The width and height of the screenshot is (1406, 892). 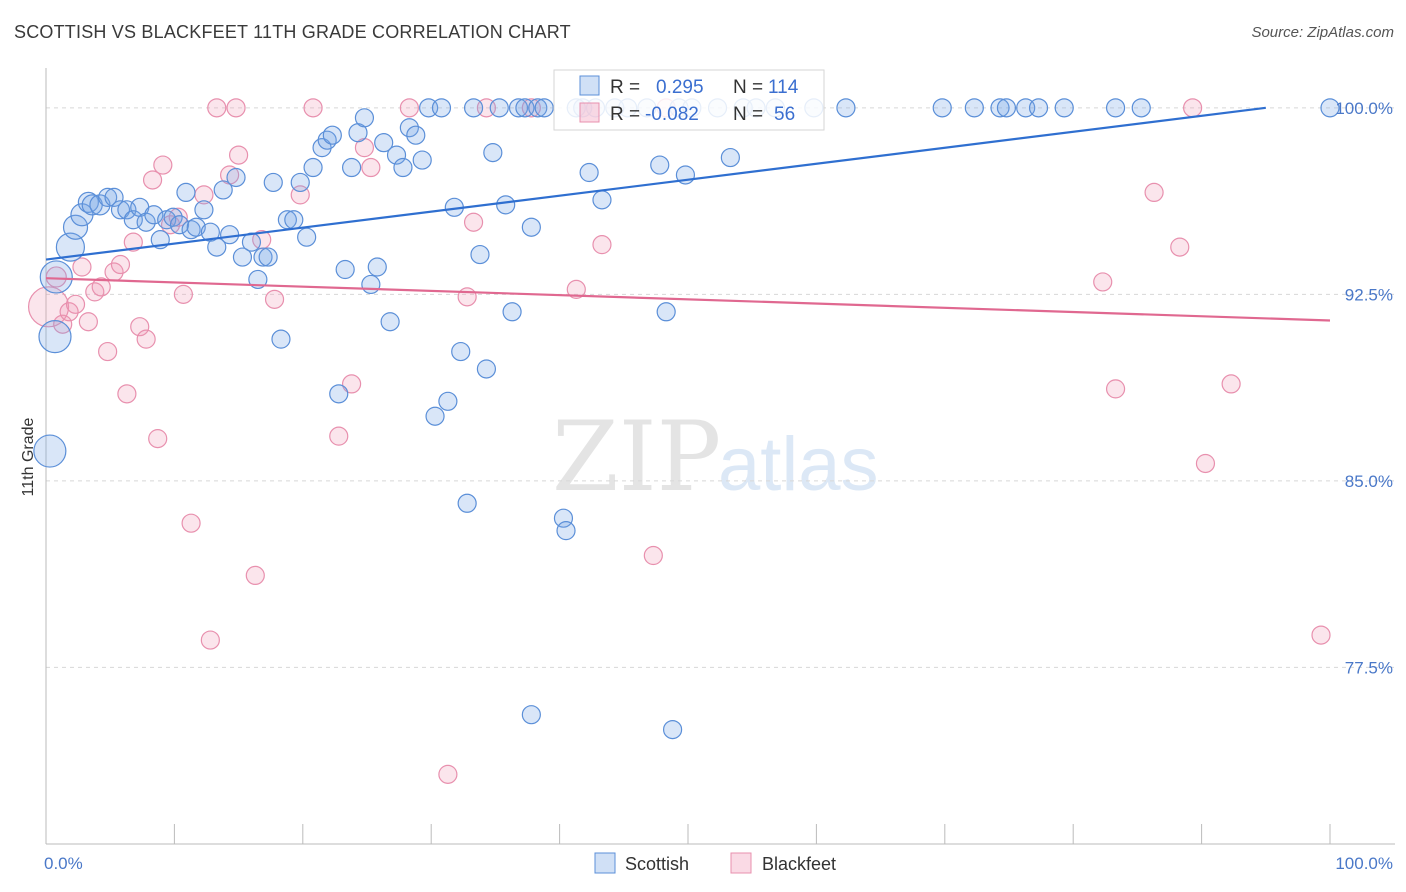 I want to click on series-legend-label-scottish: Scottish, so click(x=657, y=864).